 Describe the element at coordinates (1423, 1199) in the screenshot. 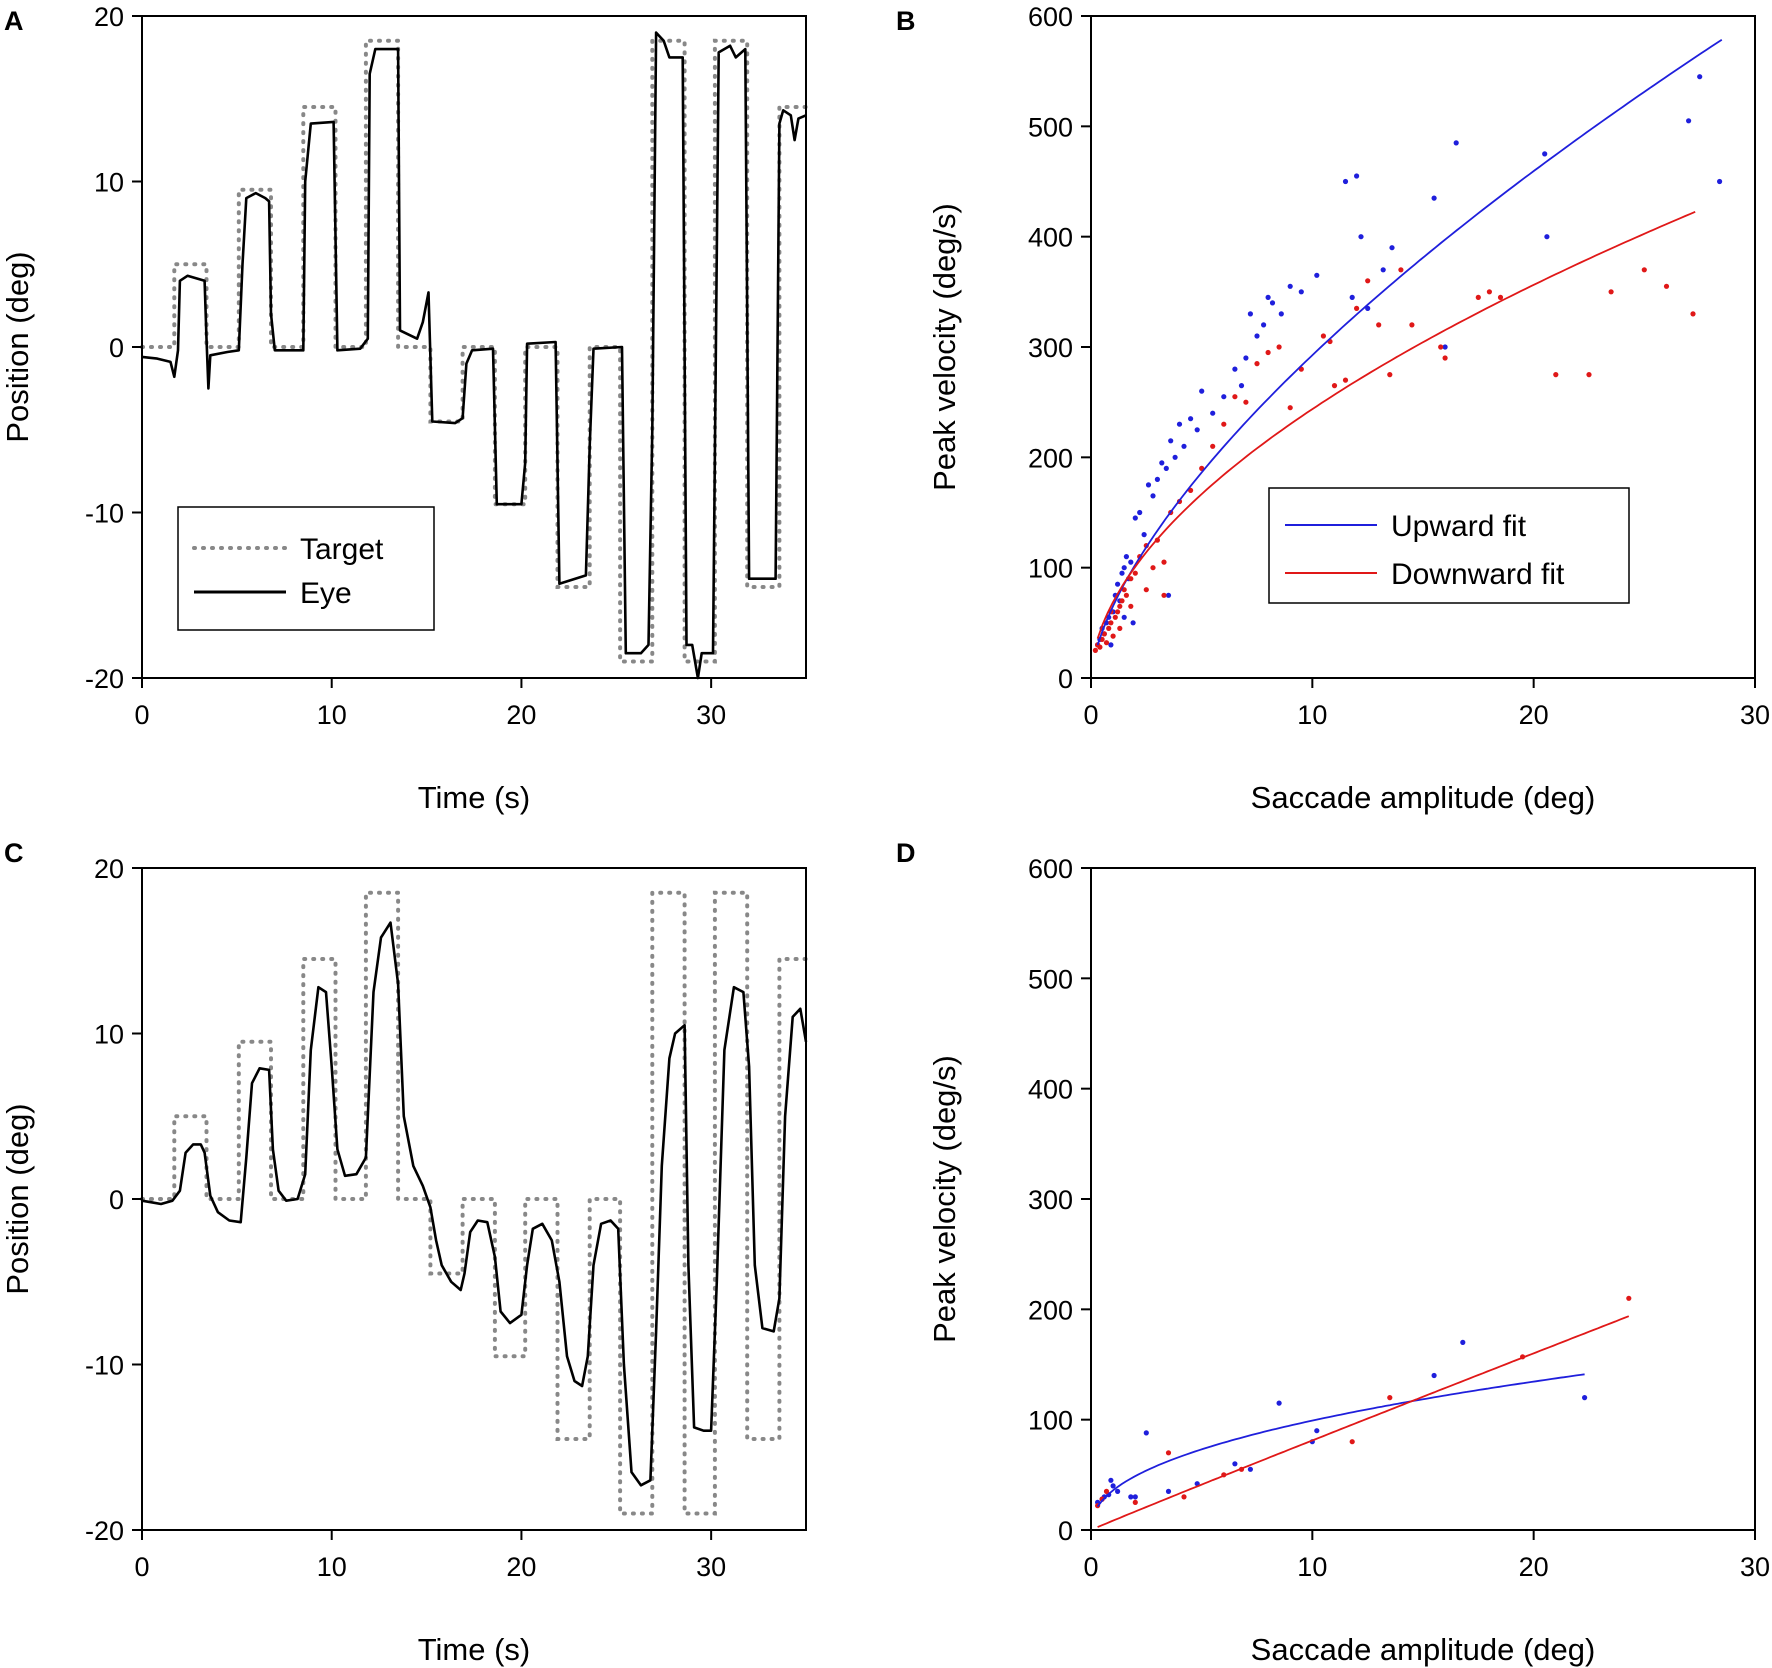

I see `plot-frame` at that location.